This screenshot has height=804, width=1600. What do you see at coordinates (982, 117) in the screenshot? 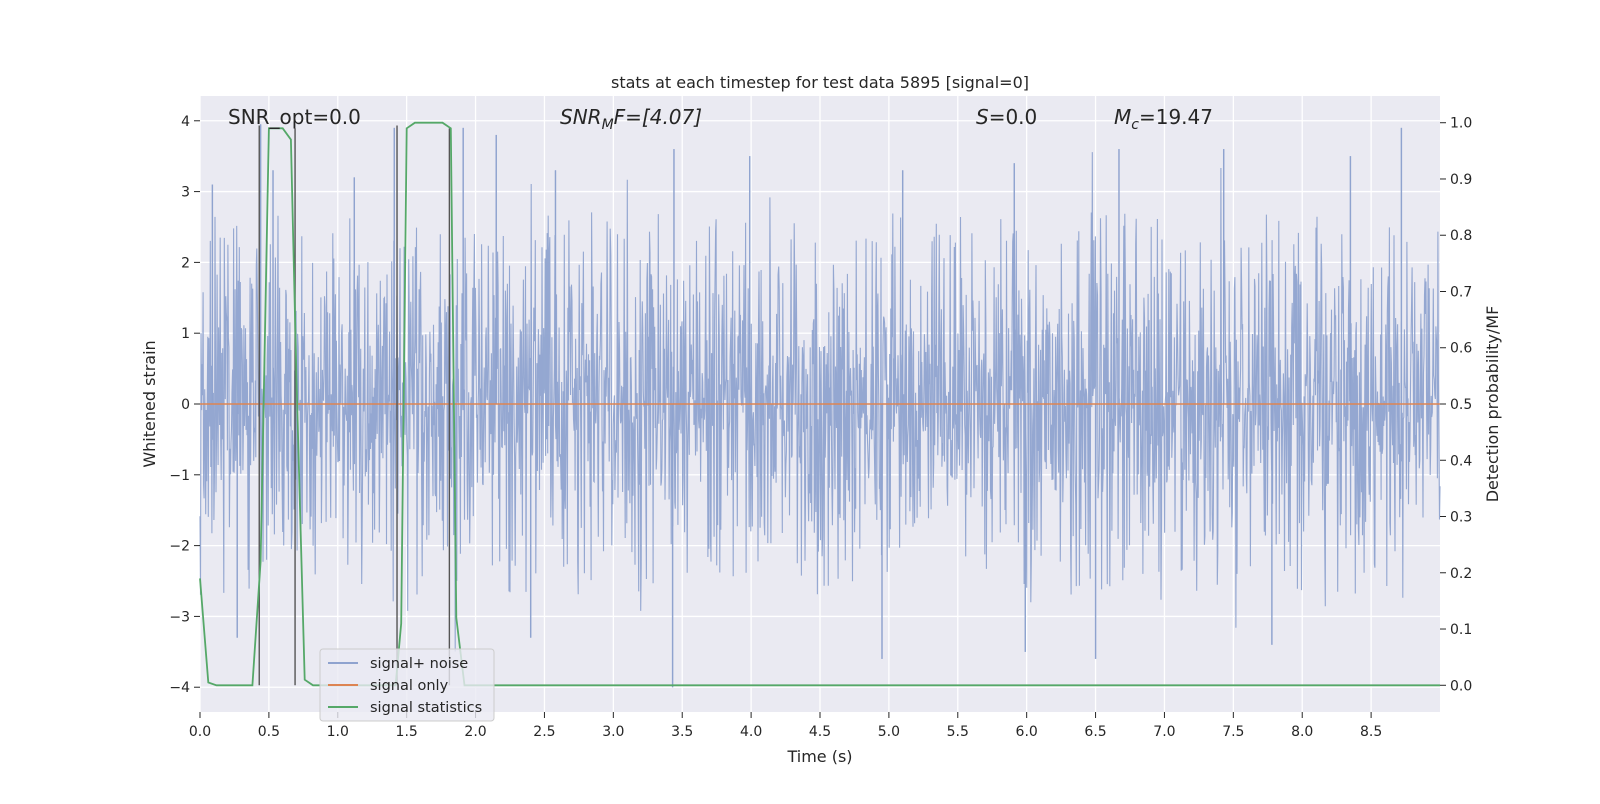
I see `s-main: S` at bounding box center [982, 117].